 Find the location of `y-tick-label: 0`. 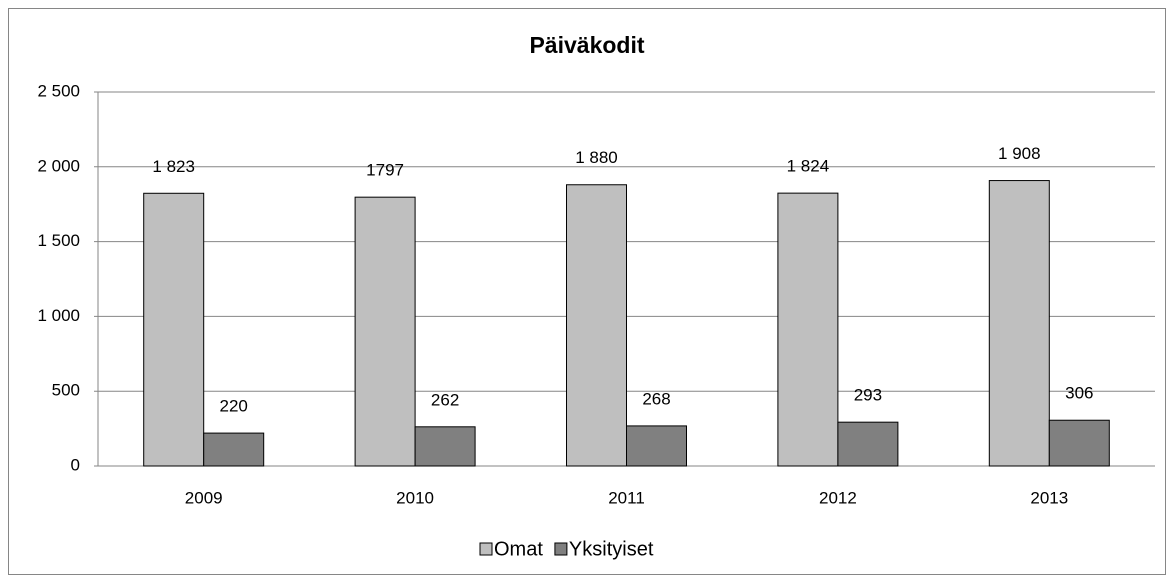

y-tick-label: 0 is located at coordinates (75, 464).